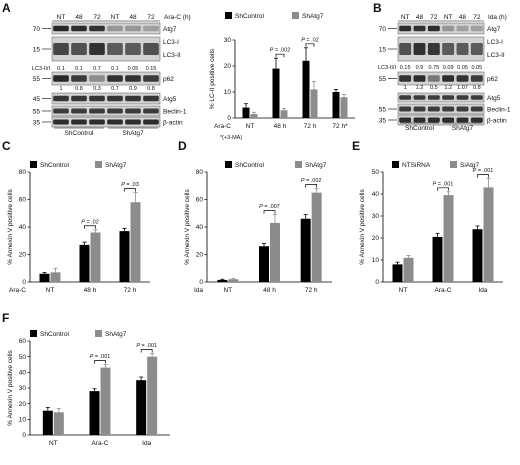  Describe the element at coordinates (494, 29) in the screenshot. I see `band-label: Atg7` at that location.